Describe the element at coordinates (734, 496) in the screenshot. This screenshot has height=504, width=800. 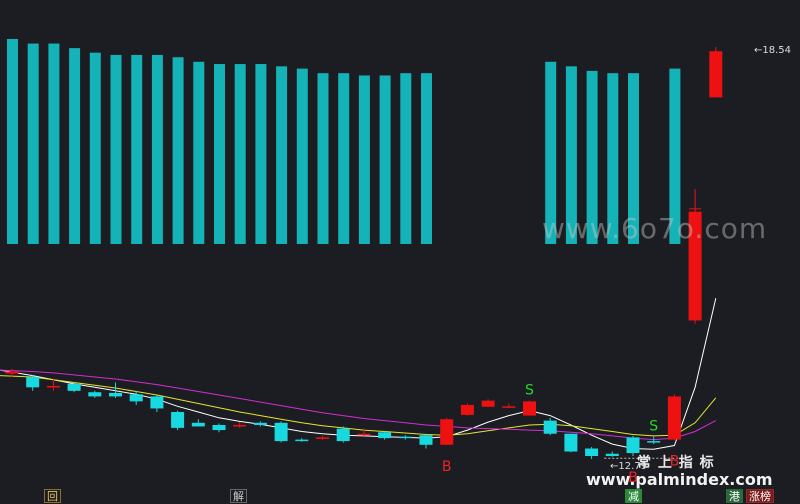
I see `hk-button: 港` at that location.